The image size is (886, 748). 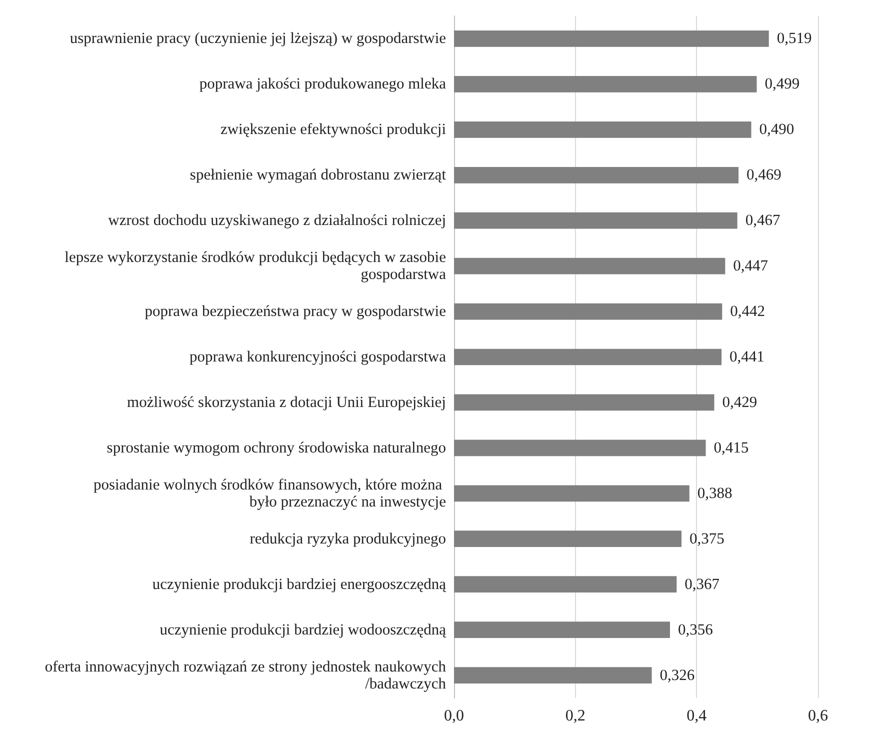 I want to click on y-tick-label: uczynienie produkcji bardziej wodooszczędną, so click(x=304, y=629).